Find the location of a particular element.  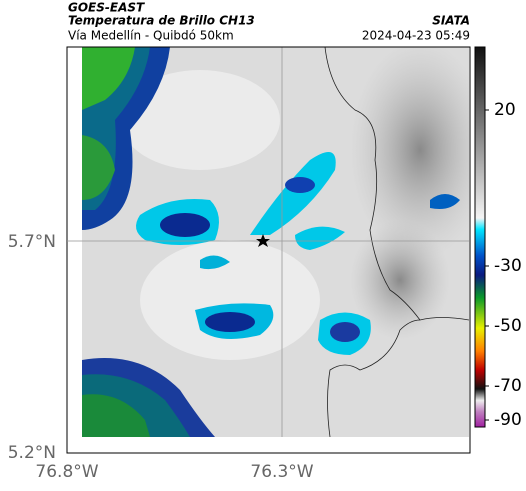

lon-label: 76.3°W is located at coordinates (281, 472).